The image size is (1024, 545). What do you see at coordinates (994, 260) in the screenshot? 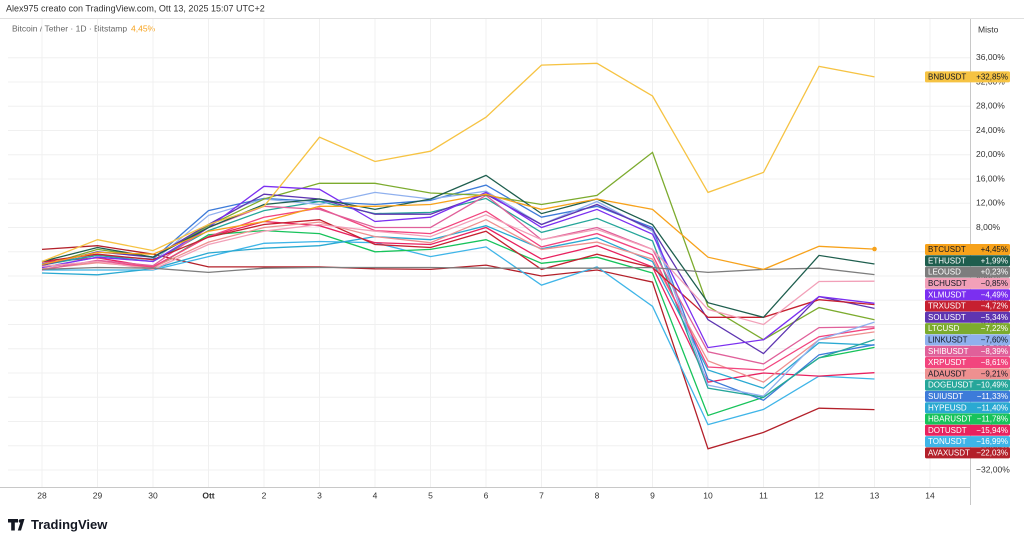
I see `badge-value: +1,99%` at bounding box center [994, 260].